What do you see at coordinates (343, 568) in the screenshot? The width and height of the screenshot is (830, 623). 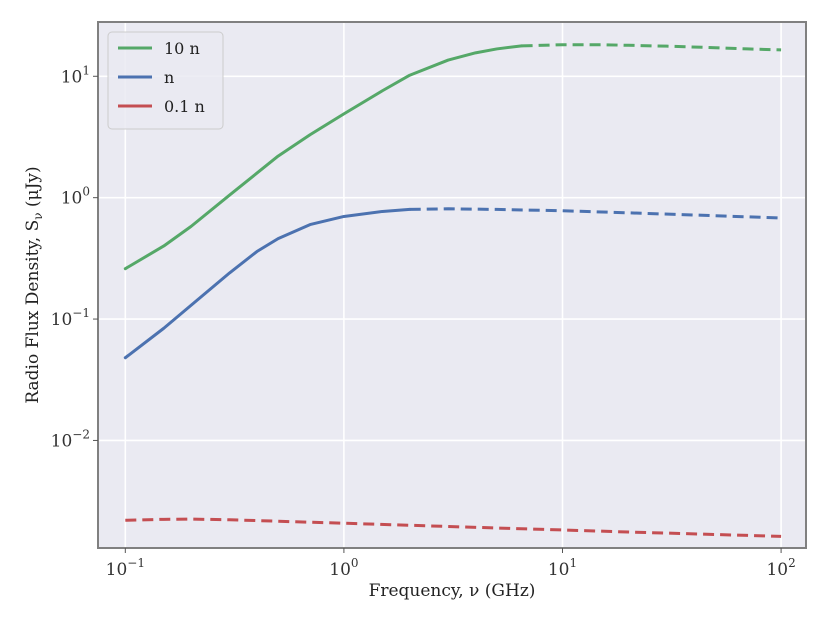 I see `x-tick-label: 10⁰` at bounding box center [343, 568].